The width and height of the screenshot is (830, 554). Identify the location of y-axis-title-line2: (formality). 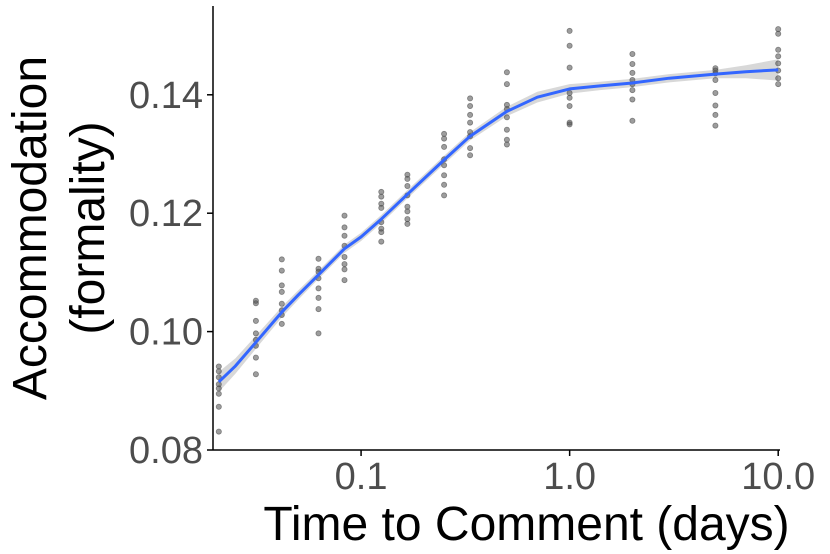
(88, 227).